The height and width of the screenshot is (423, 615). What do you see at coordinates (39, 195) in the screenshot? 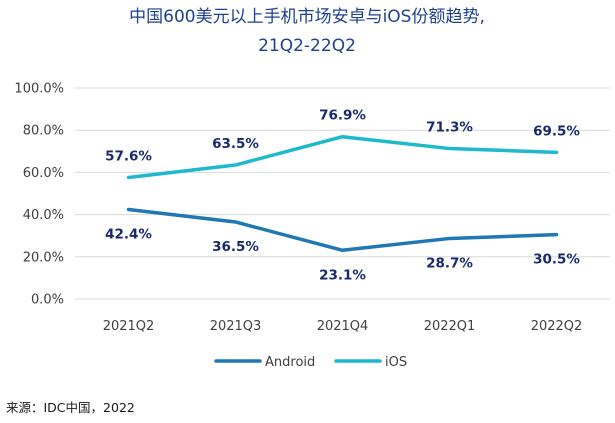
I see `y-axis-ticks: 0.0% 20.0% 40.0% 60.0% 80.0% 100.0%` at bounding box center [39, 195].